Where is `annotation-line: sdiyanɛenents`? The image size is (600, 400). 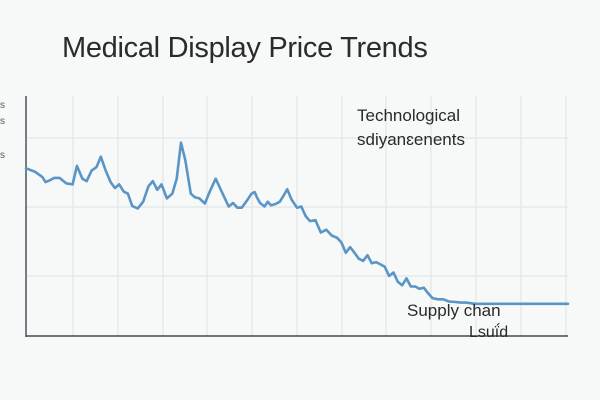 annotation-line: sdiyanɛenents is located at coordinates (411, 139).